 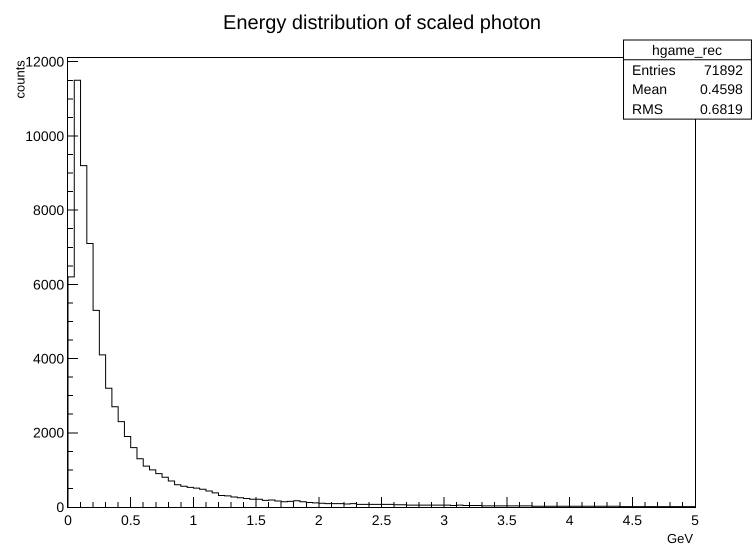 What do you see at coordinates (650, 89) in the screenshot?
I see `annotation: Mean` at bounding box center [650, 89].